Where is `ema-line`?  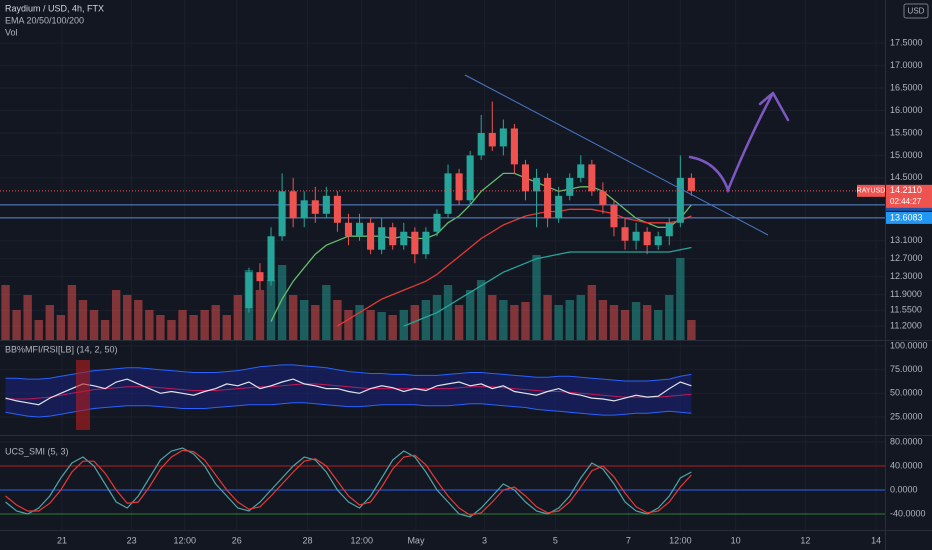 ema-line is located at coordinates (481, 247).